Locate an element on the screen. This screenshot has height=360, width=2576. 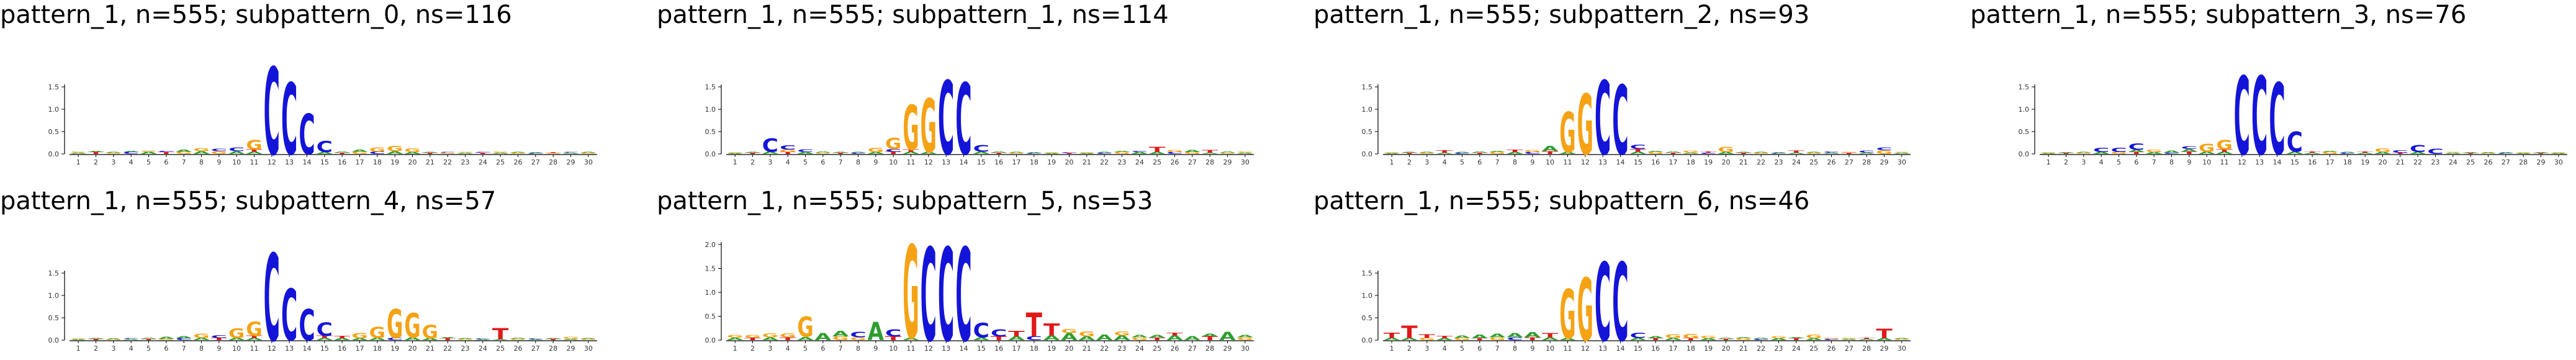
x-tick-label: 8 is located at coordinates (1515, 162).